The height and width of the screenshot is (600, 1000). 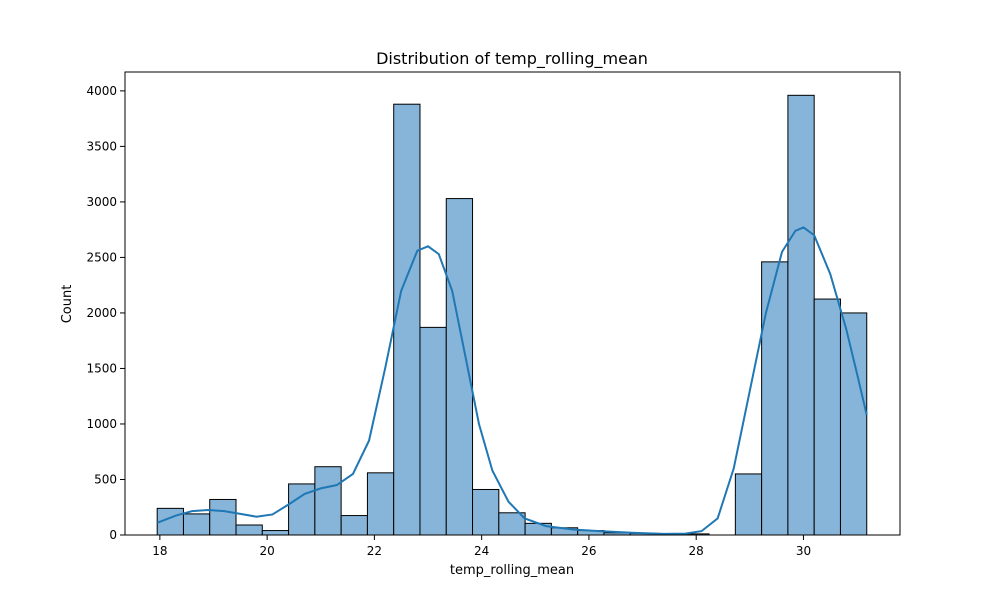 I want to click on y-tick-label: 2000, so click(x=101, y=313).